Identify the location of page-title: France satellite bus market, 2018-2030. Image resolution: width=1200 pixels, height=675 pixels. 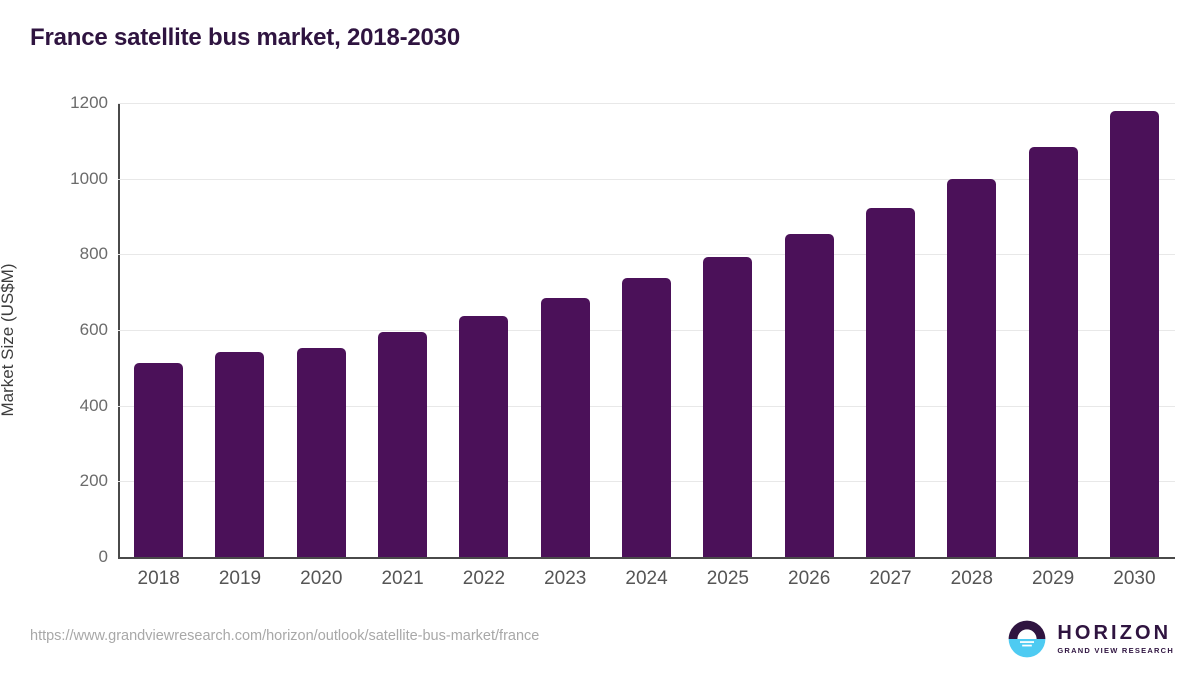
(245, 37).